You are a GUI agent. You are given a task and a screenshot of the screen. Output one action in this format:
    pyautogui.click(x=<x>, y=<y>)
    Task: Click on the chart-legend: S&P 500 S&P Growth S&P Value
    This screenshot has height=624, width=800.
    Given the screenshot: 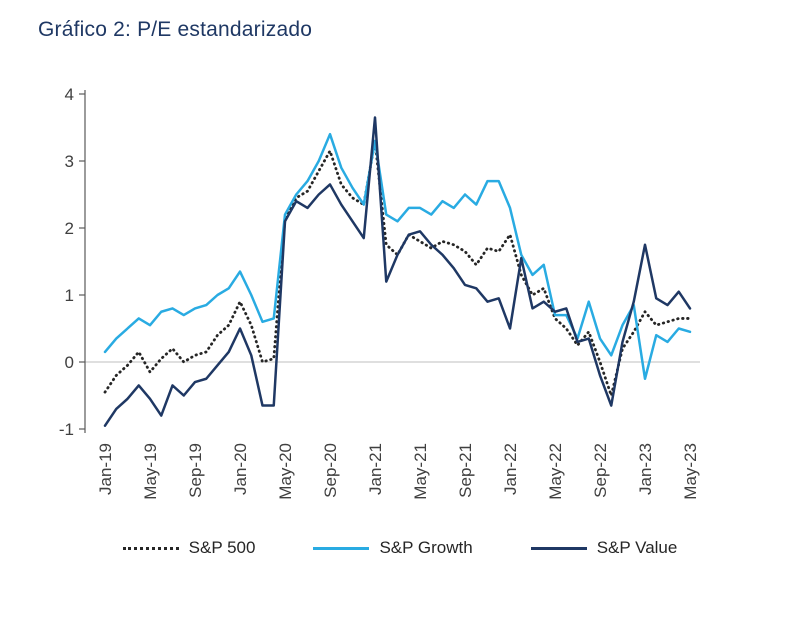 What is the action you would take?
    pyautogui.click(x=400, y=548)
    